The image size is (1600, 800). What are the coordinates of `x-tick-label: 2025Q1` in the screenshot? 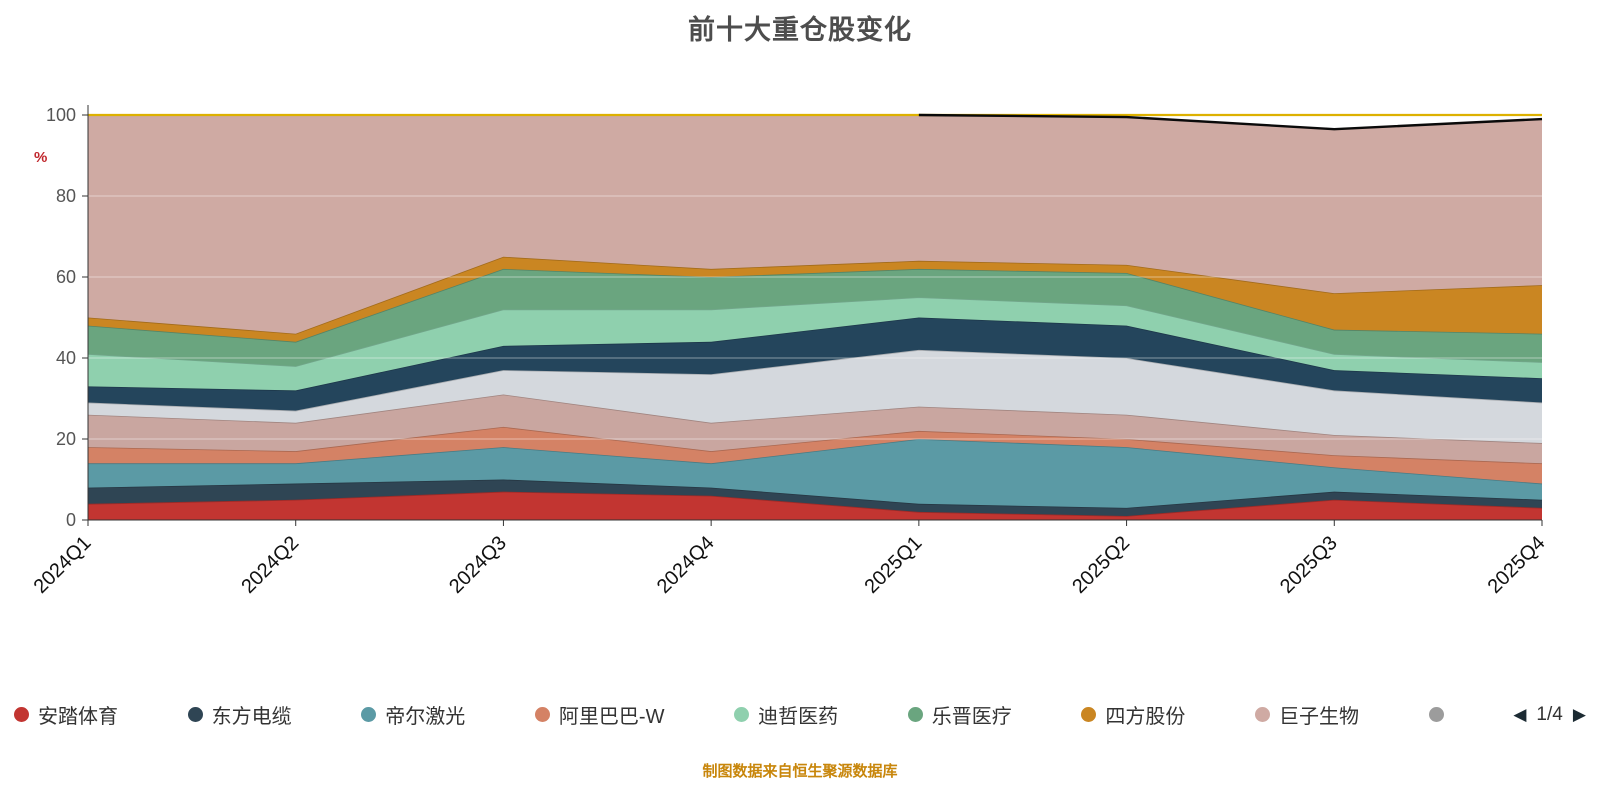 It's located at (894, 565).